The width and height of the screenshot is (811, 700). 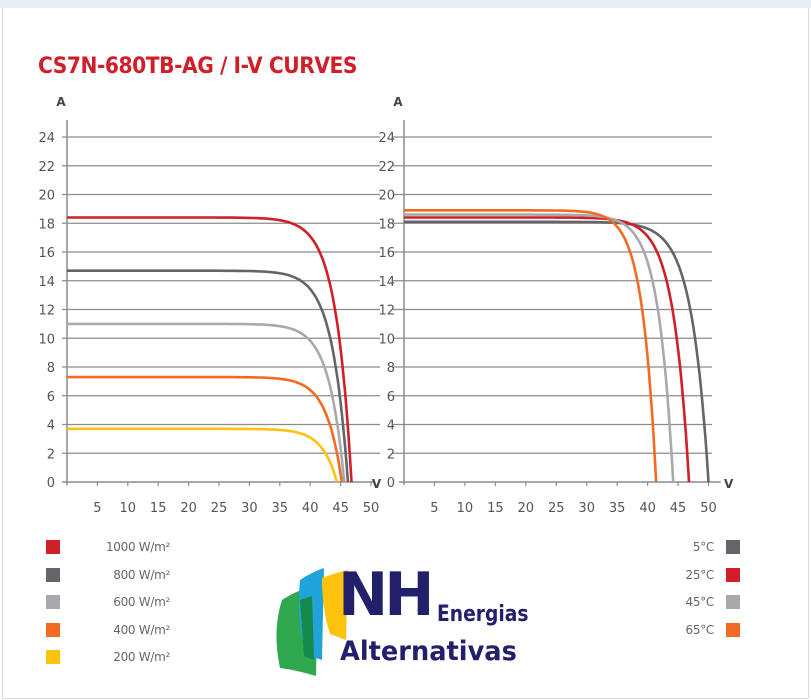 I want to click on legend-label: 200 W/m², so click(x=141, y=657).